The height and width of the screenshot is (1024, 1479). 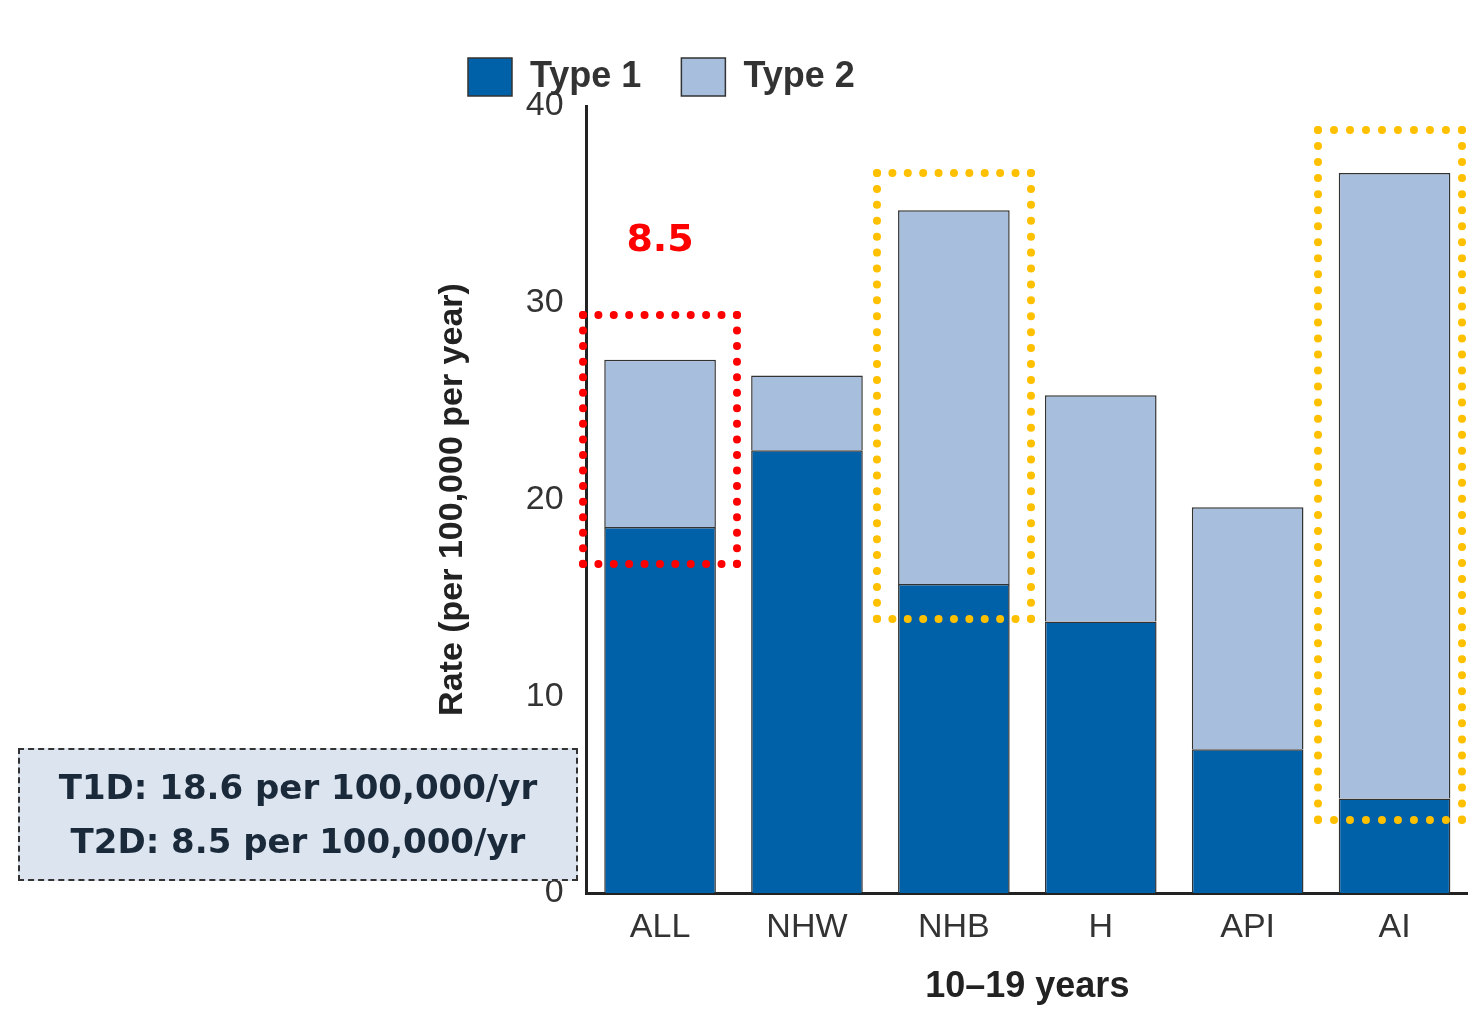 What do you see at coordinates (953, 924) in the screenshot?
I see `x-tick-label: NHB` at bounding box center [953, 924].